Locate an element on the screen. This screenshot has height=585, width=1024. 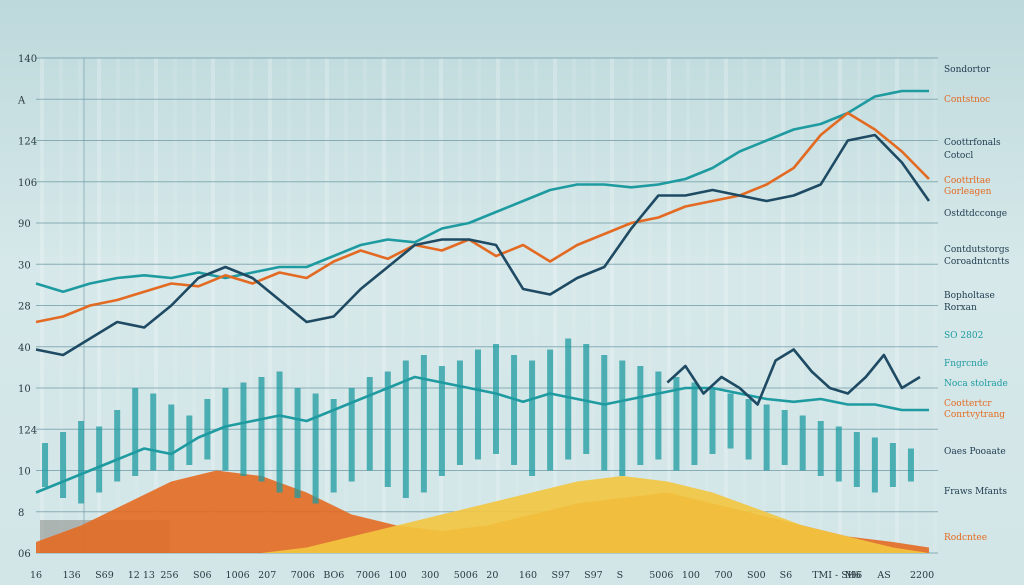
legend-item: Fraws Mfants is located at coordinates (975, 492).